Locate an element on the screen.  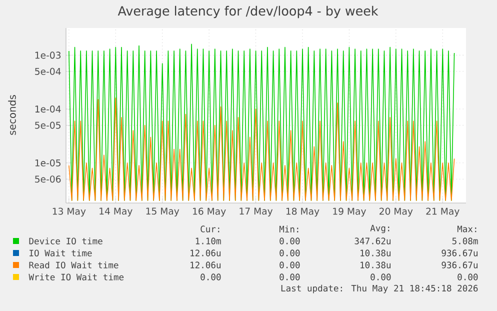
legend-label: Read IO Wait time is located at coordinates (73, 265).